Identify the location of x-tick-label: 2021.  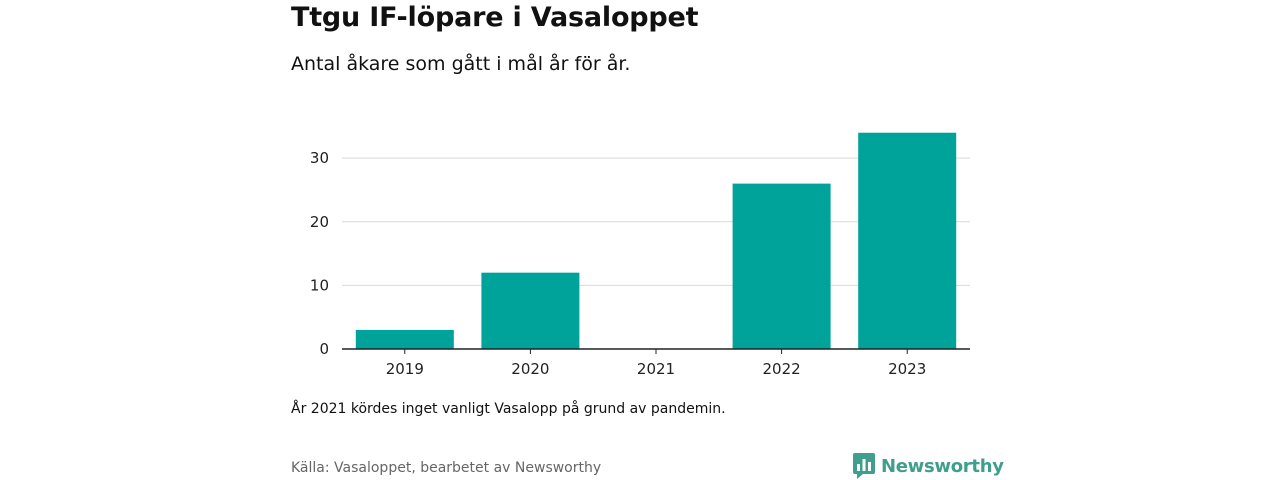
(656, 369).